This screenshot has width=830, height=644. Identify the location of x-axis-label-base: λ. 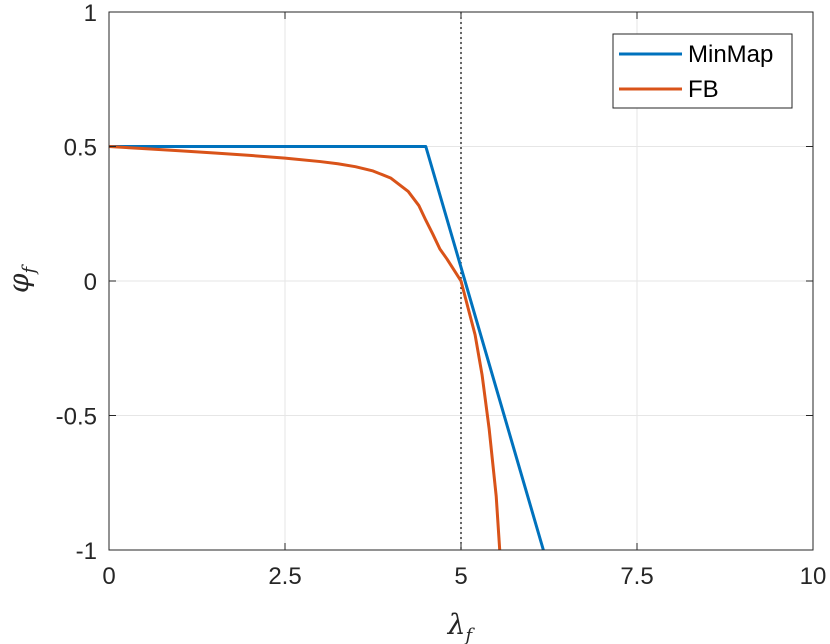
(456, 624).